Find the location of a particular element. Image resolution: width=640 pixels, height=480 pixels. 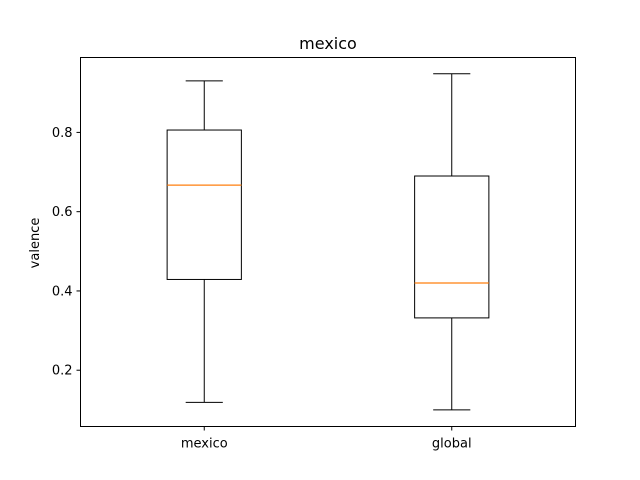

y-tick-label: 0.4 is located at coordinates (62, 291).